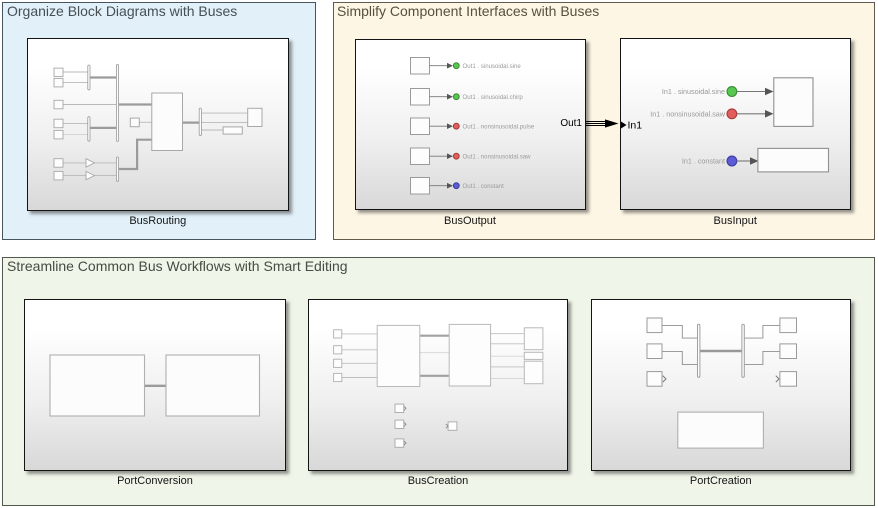 This screenshot has width=878, height=508. Describe the element at coordinates (635, 126) in the screenshot. I see `svg-text: In1` at that location.